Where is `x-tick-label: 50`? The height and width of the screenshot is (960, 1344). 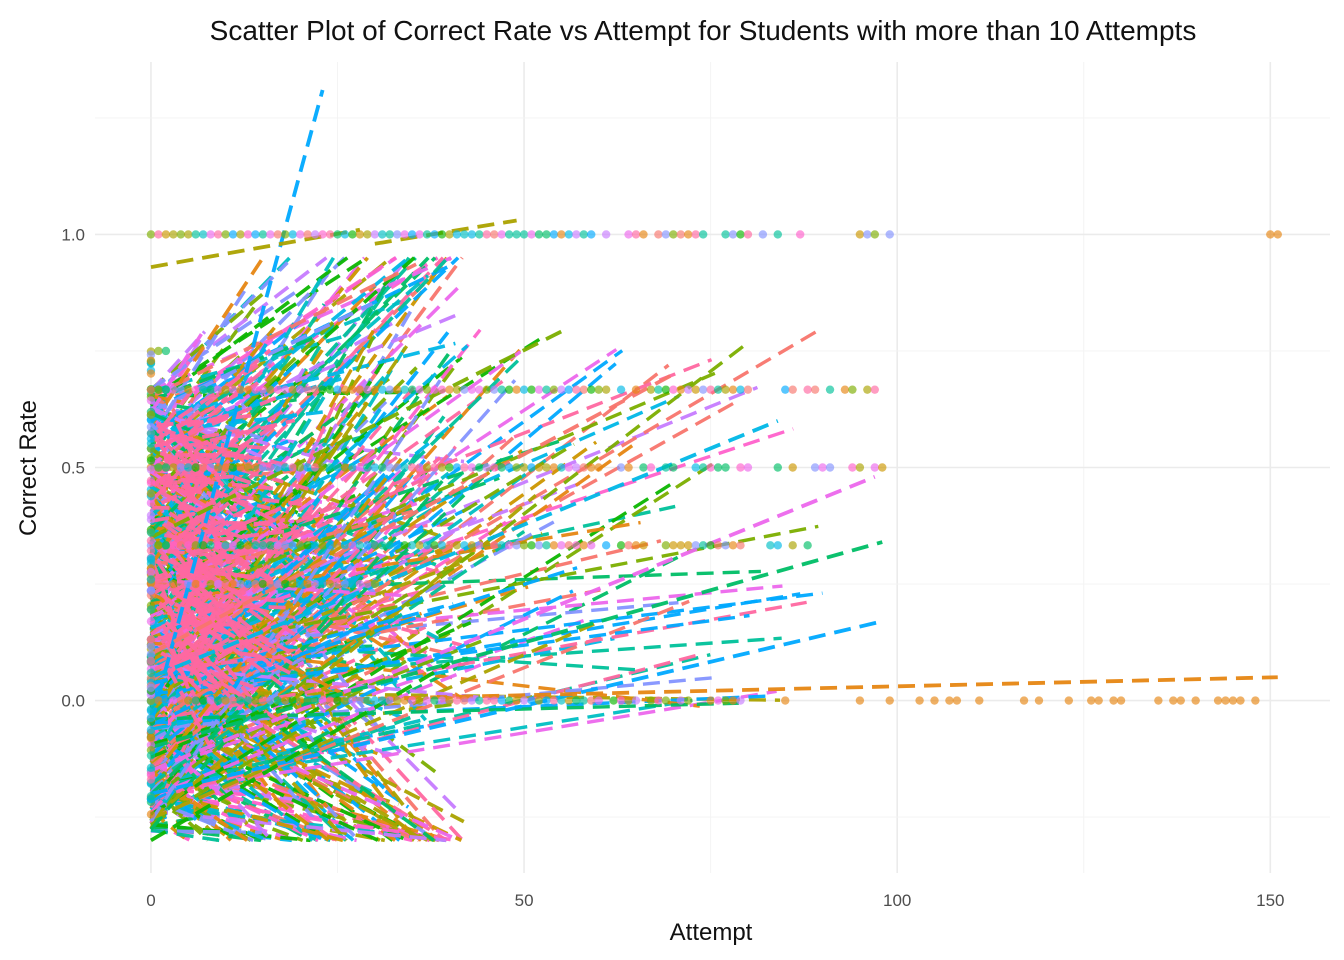 x-tick-label: 50 is located at coordinates (524, 900).